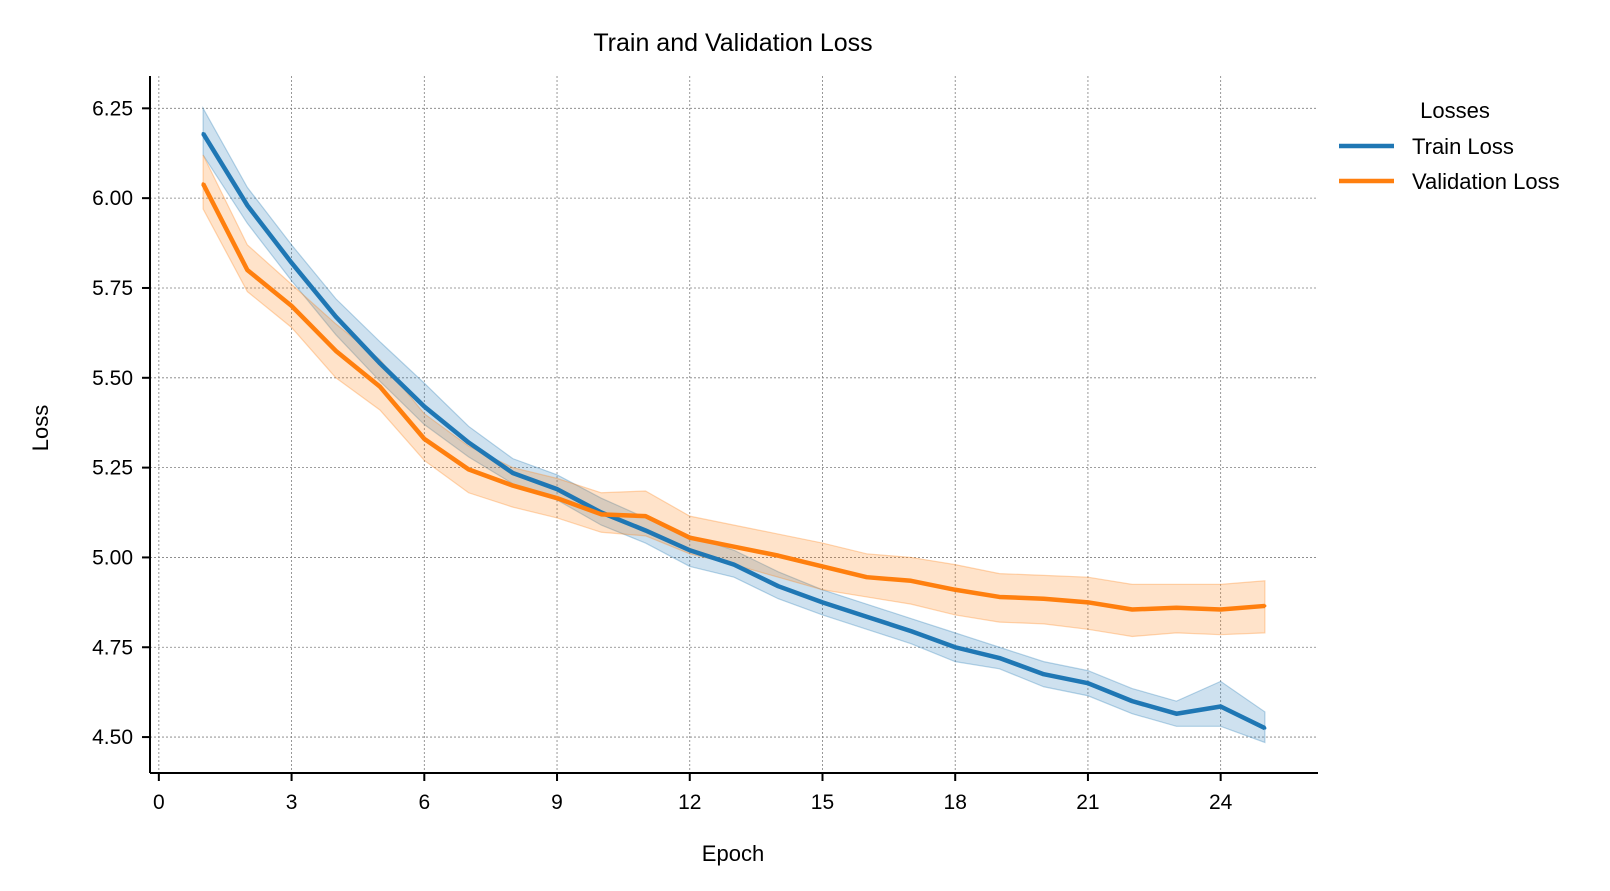 Image resolution: width=1610 pixels, height=891 pixels. I want to click on y-tick-label: 6.25, so click(112, 108).